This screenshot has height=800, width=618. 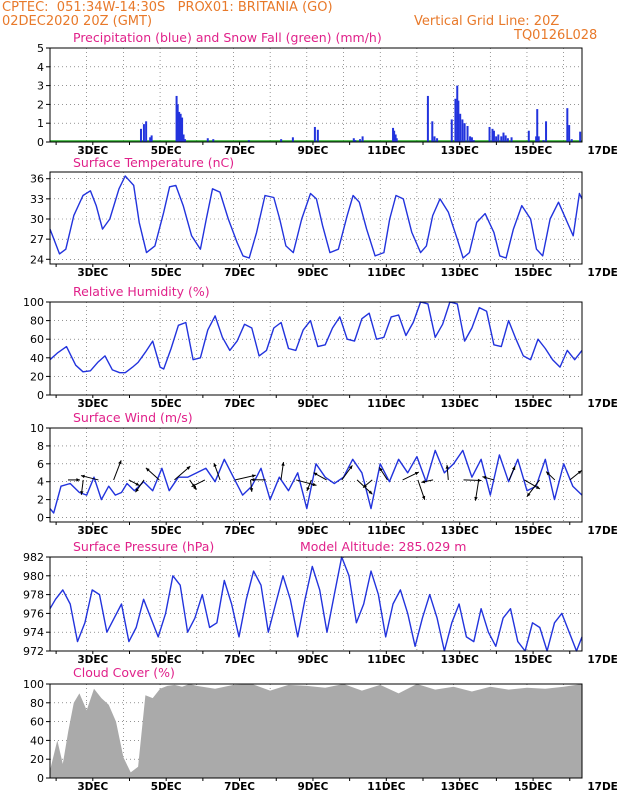 I want to click on y-tick-label: 1, so click(x=40, y=123).